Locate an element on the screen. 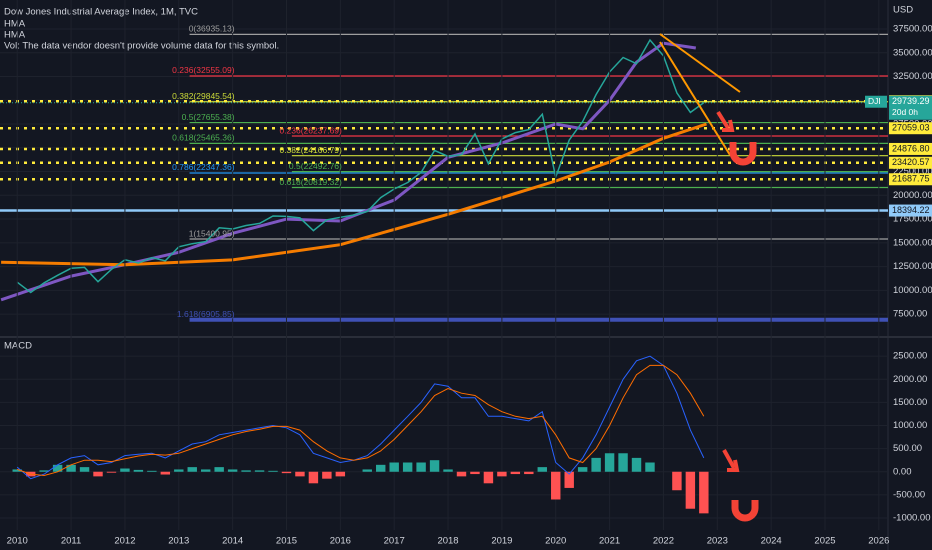  countdown-label: 20d 0h is located at coordinates (905, 112).